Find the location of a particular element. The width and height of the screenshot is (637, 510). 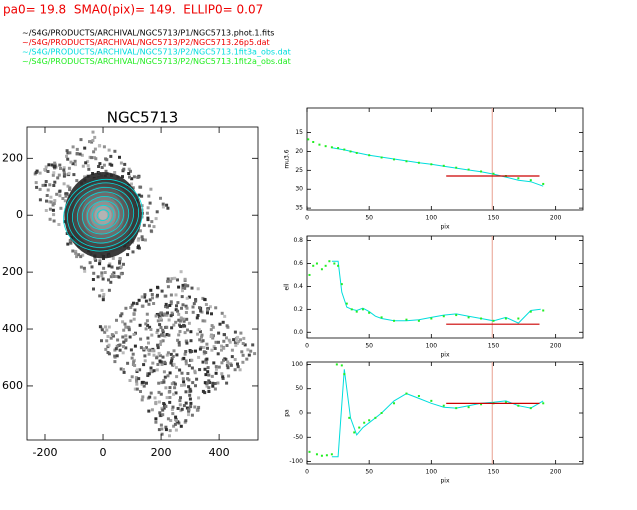

y-tick-label: 30 is located at coordinates (299, 189).